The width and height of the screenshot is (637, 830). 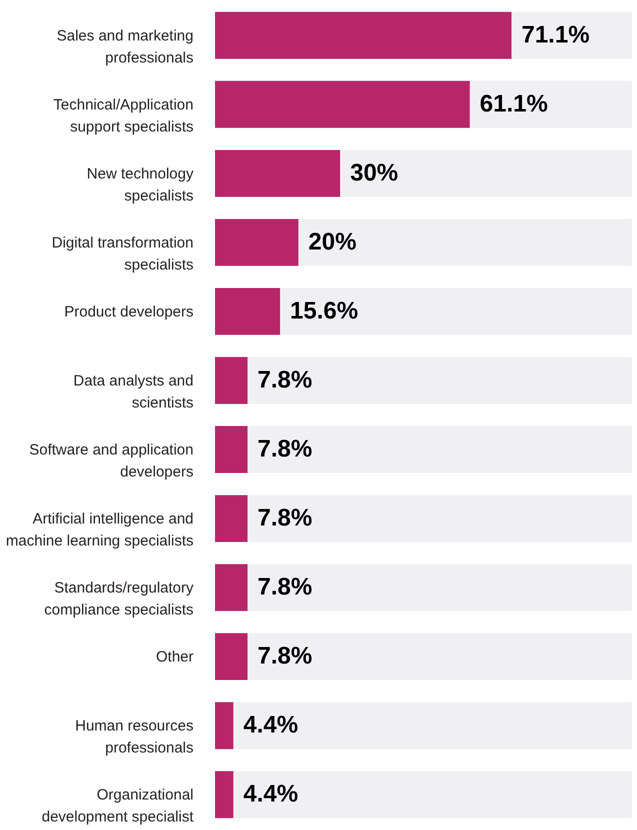 What do you see at coordinates (514, 104) in the screenshot?
I see `data-label: 61.1%` at bounding box center [514, 104].